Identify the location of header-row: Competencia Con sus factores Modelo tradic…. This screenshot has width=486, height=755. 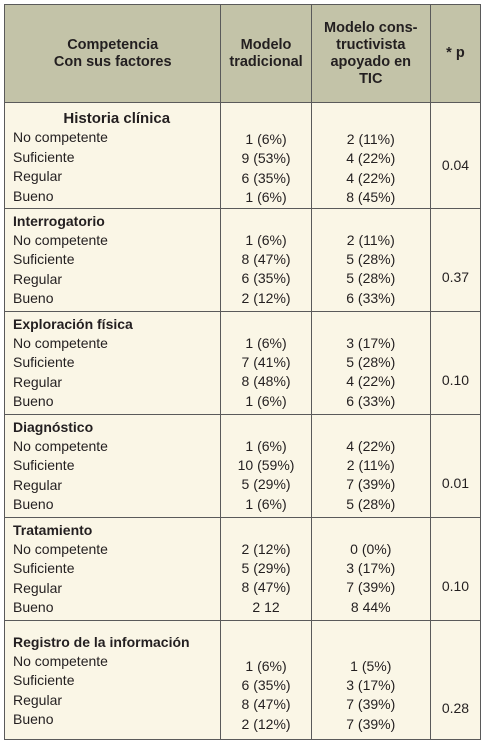
(242, 53).